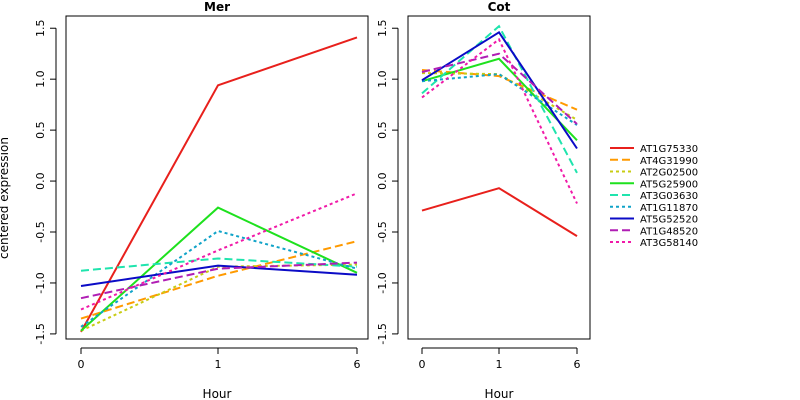  I want to click on panel-title: Mer, so click(217, 7).